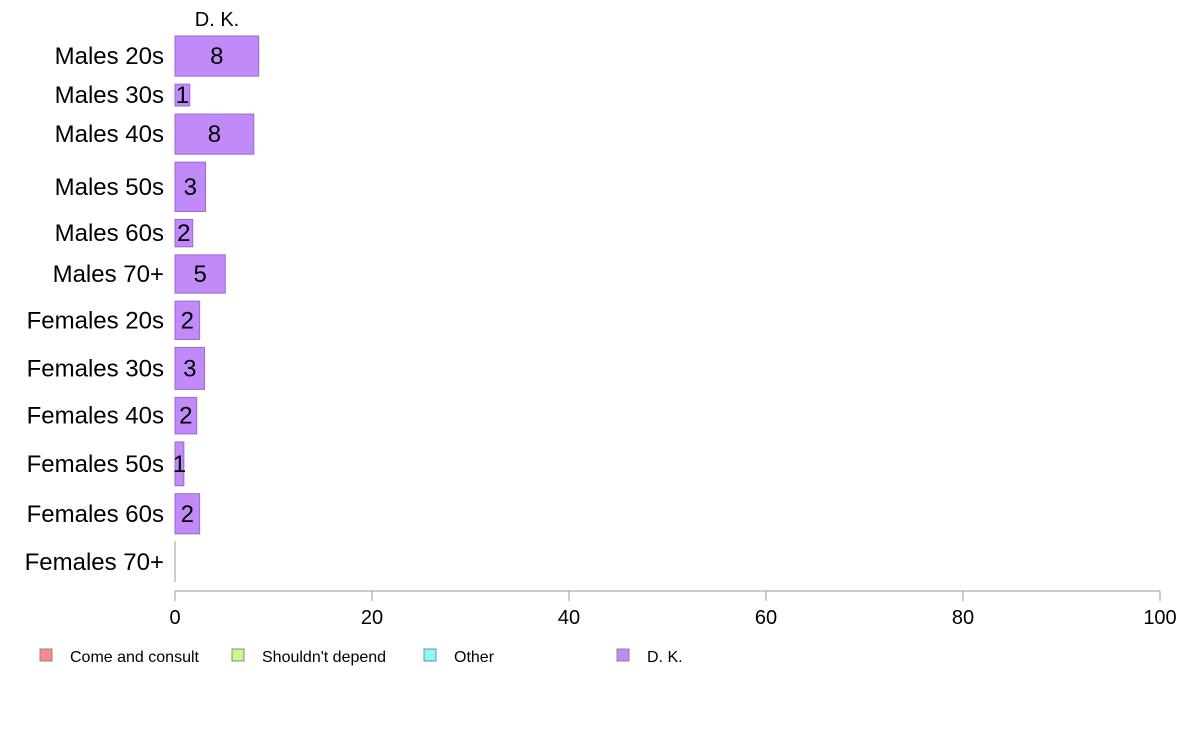 Image resolution: width=1188 pixels, height=736 pixels. Describe the element at coordinates (95, 464) in the screenshot. I see `category-label: Females 50s` at that location.